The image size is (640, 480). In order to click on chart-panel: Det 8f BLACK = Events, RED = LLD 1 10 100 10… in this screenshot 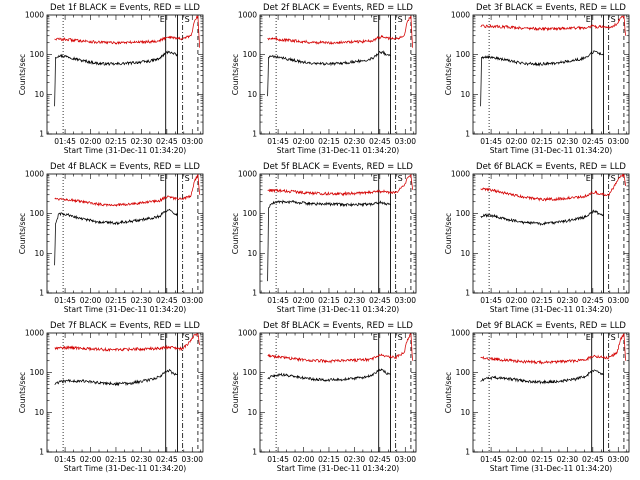, I will do `click(324, 397)`.